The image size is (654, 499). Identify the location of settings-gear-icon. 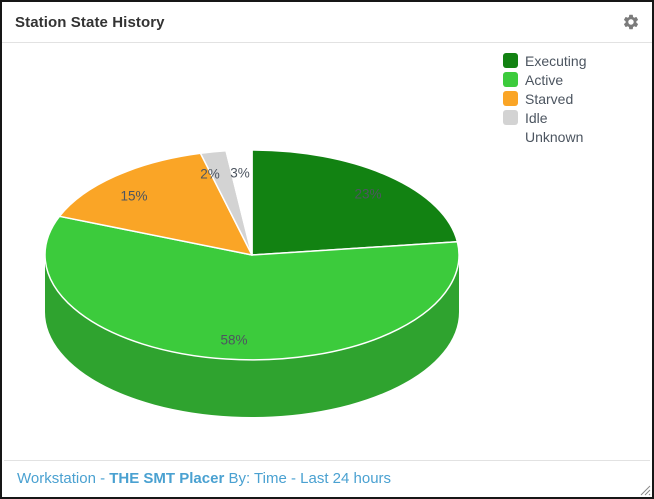
(631, 22).